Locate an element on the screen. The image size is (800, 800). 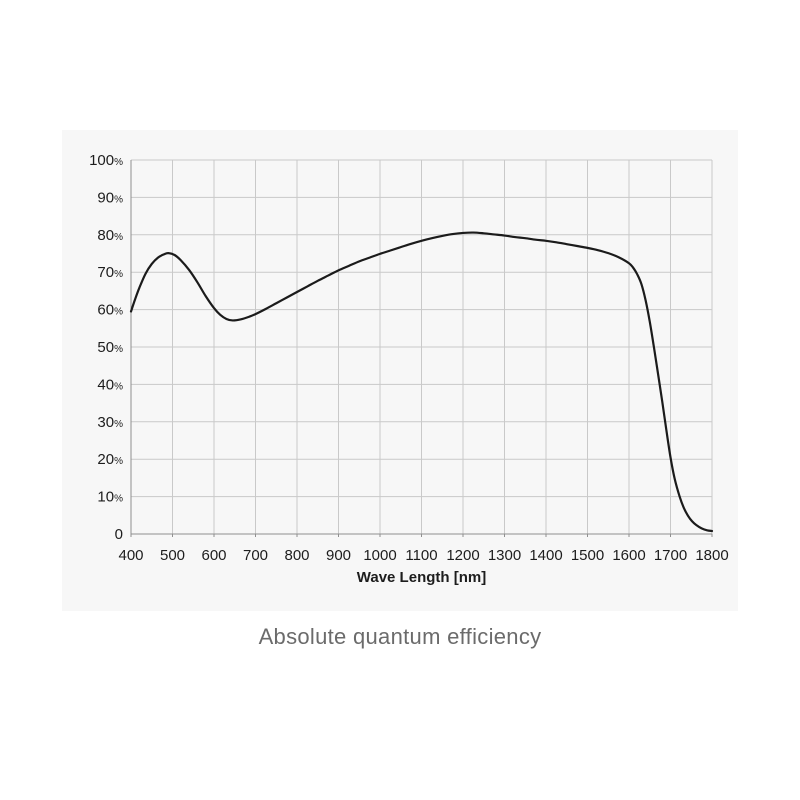
y-tick-label: 100% is located at coordinates (106, 160).